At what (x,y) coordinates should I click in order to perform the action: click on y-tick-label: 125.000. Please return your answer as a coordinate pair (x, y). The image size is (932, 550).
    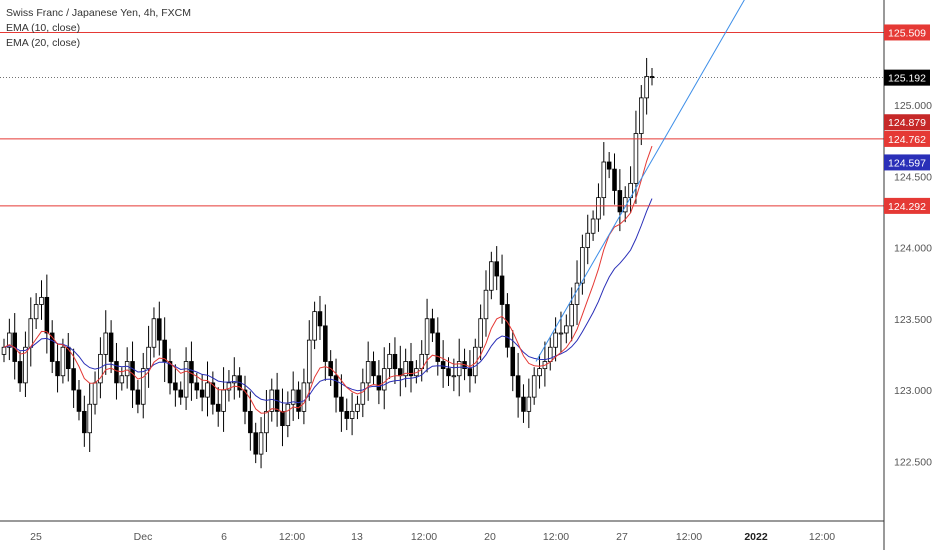
    Looking at the image, I should click on (913, 106).